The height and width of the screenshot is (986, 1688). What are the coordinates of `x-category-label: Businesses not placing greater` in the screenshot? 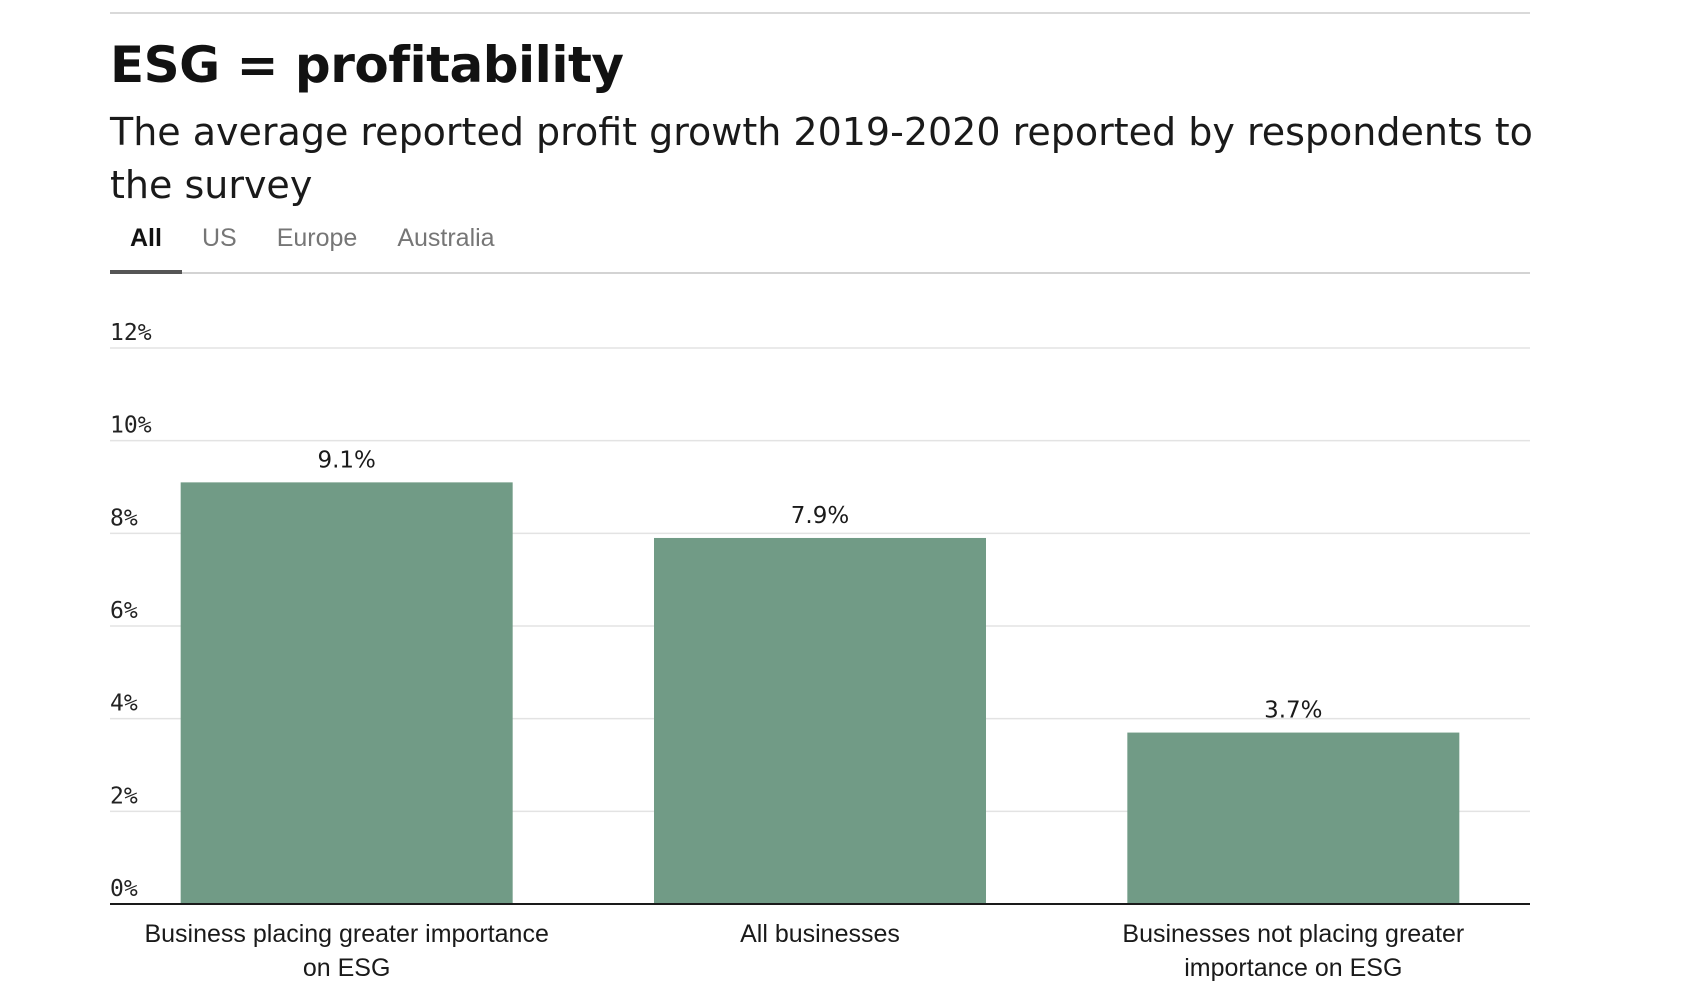 It's located at (1293, 934).